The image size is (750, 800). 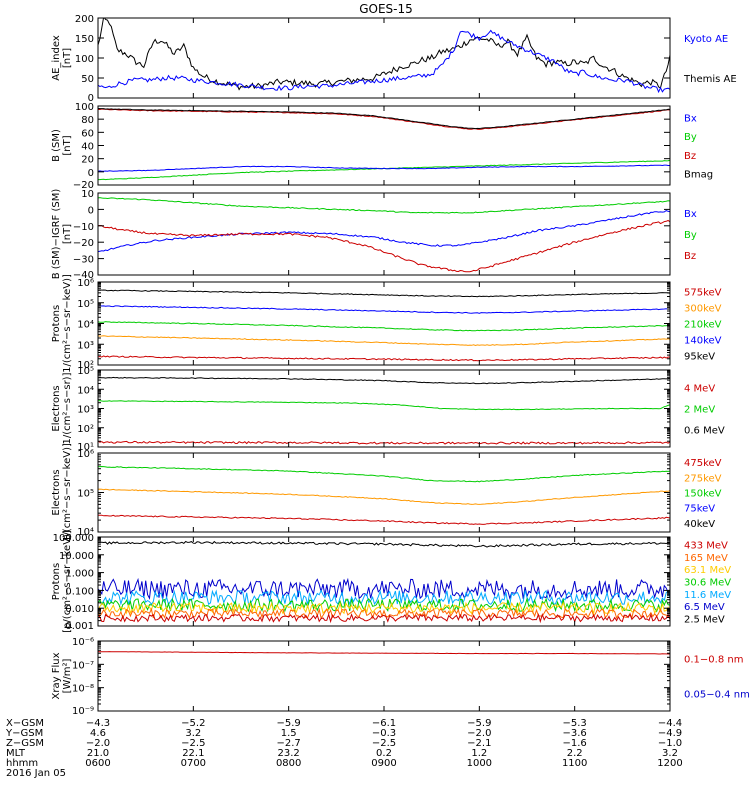 What do you see at coordinates (84, 19) in the screenshot?
I see `y-tick-label: 200` at bounding box center [84, 19].